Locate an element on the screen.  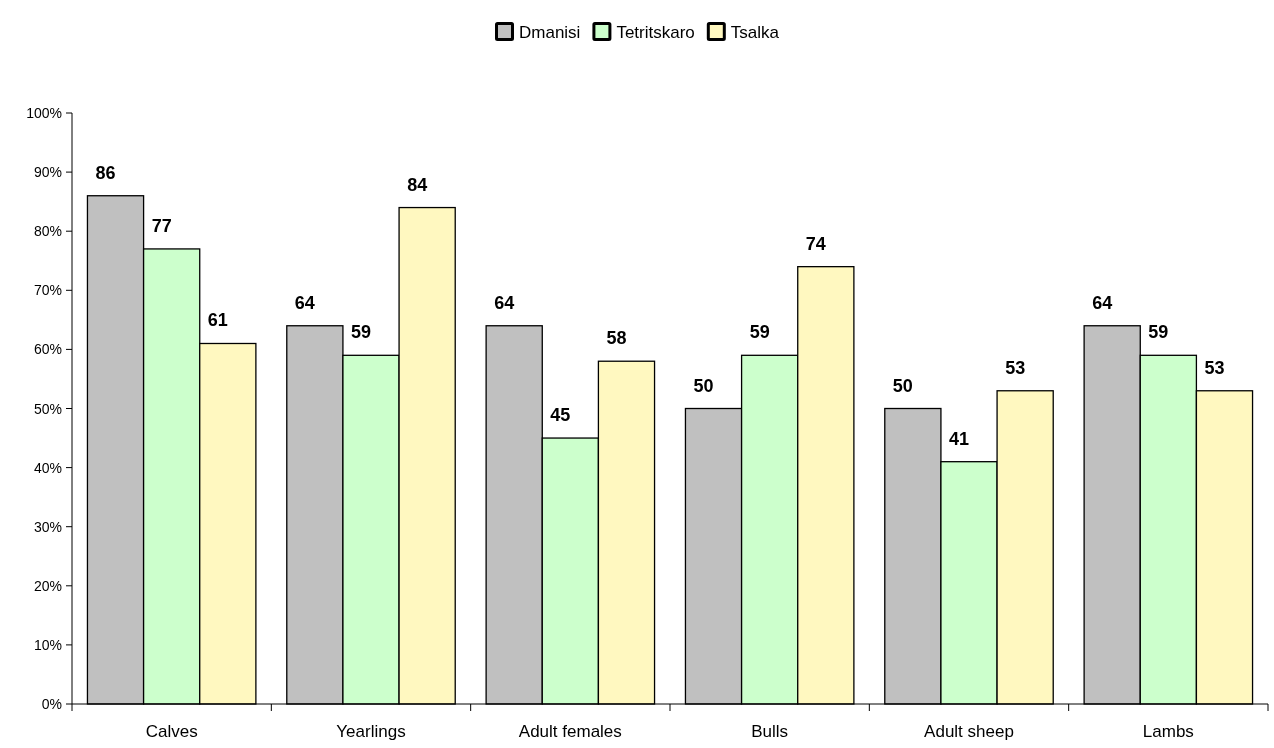
data-label: 45 is located at coordinates (560, 415).